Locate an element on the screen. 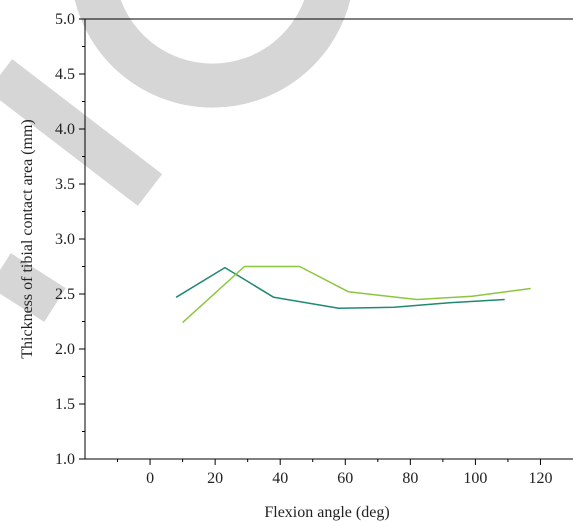  y-tick-label: 3.0 is located at coordinates (65, 239).